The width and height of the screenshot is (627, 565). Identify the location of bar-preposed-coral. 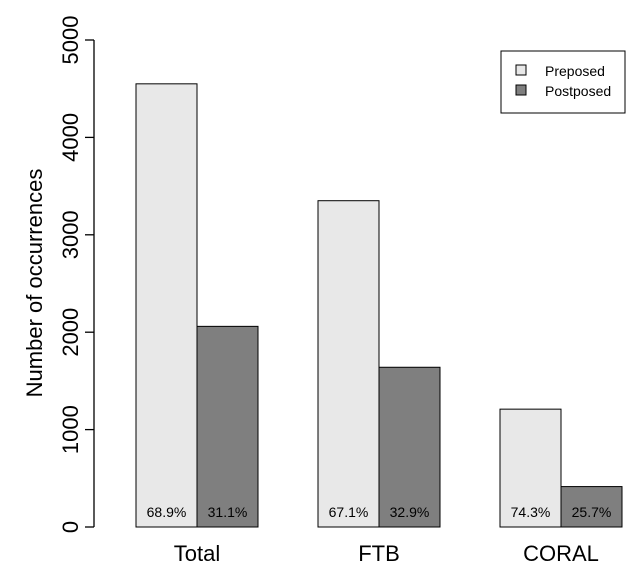
(530, 468).